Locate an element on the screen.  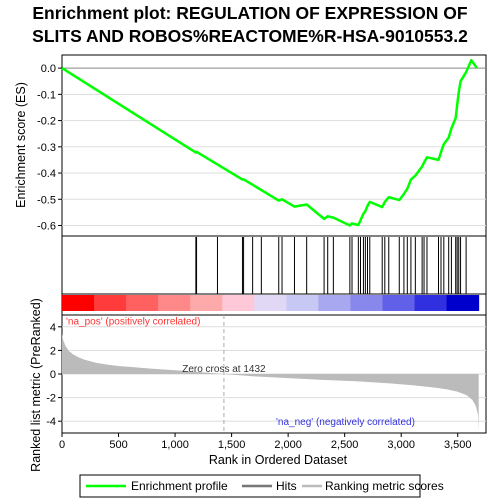
metric-y-axis: 4 2 0 -2 -4 is located at coordinates (54, 375).